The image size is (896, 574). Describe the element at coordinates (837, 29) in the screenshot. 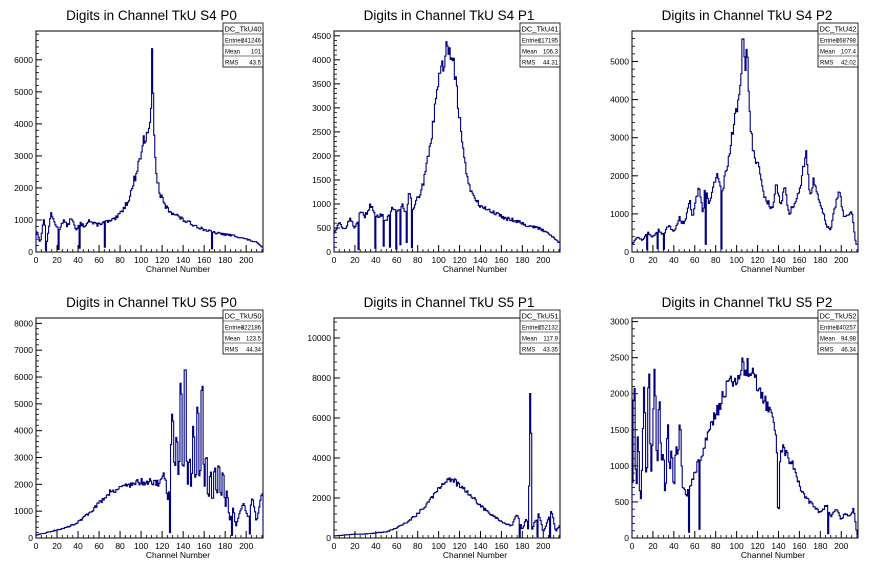

I see `stats-name: DC_TkU42` at that location.